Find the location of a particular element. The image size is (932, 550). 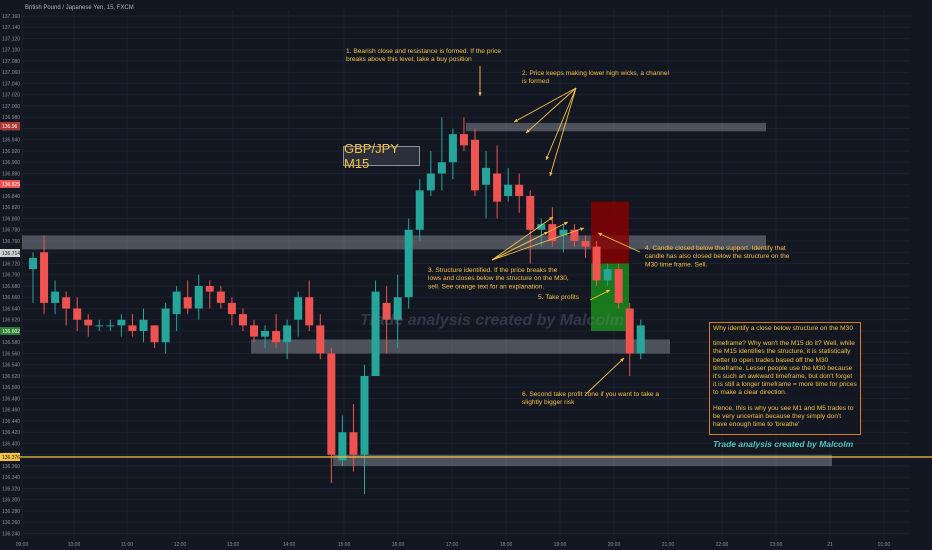

time-tick-label: 15:00 is located at coordinates (344, 545).